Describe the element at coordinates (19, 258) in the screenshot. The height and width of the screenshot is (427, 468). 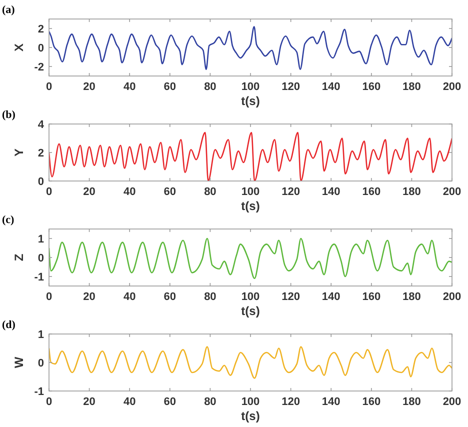
I see `y-axis-title: Z` at that location.